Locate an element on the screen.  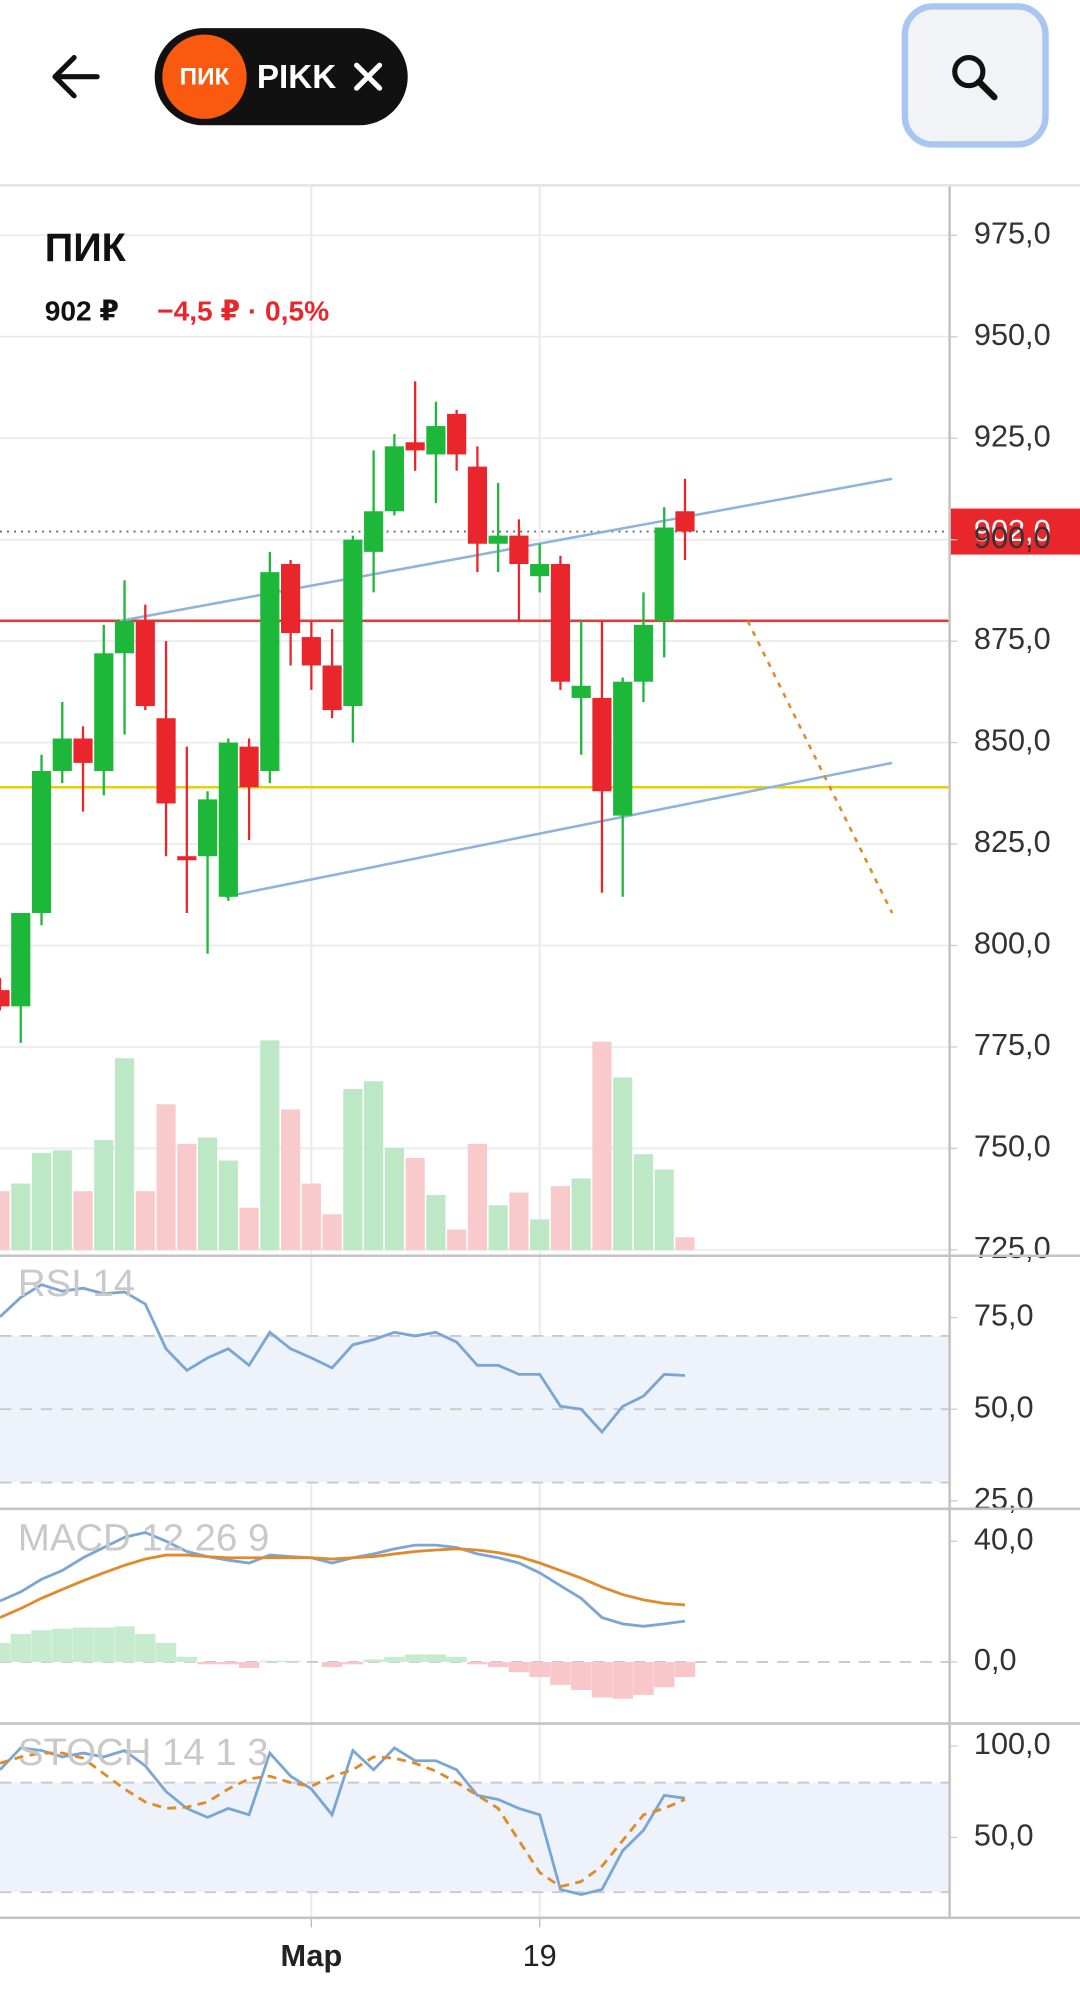
level-band is located at coordinates (475, 1837).